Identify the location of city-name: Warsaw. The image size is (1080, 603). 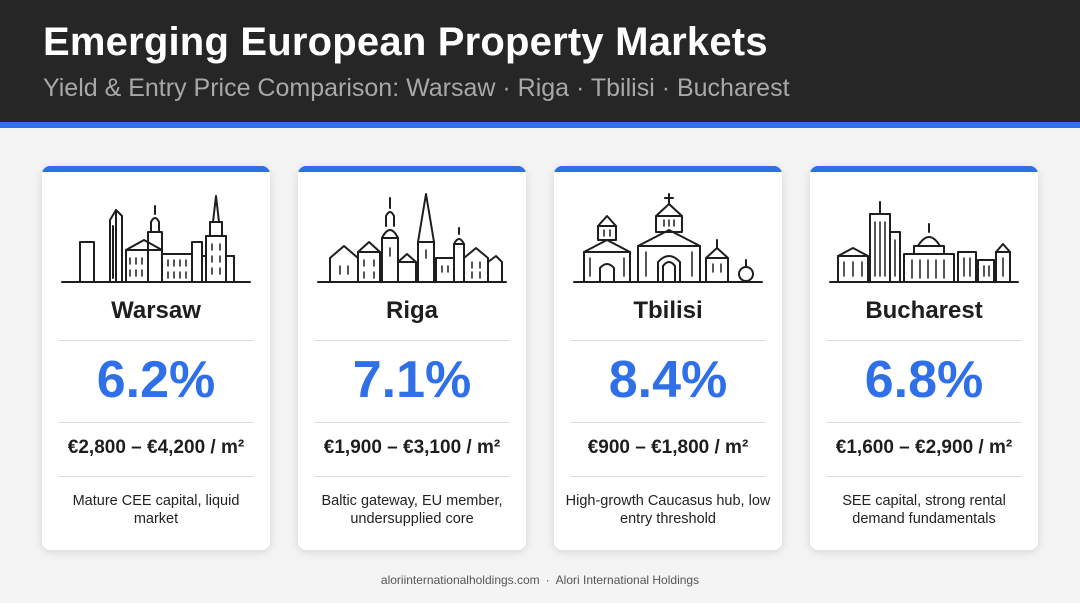
(156, 310).